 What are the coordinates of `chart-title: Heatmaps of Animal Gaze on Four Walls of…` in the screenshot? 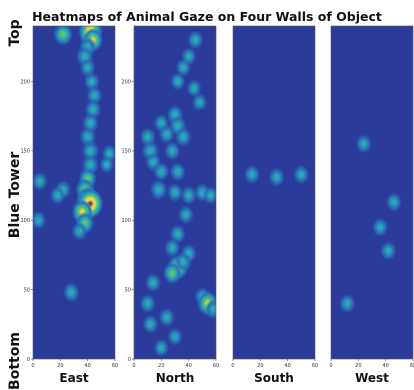 It's located at (207, 16).